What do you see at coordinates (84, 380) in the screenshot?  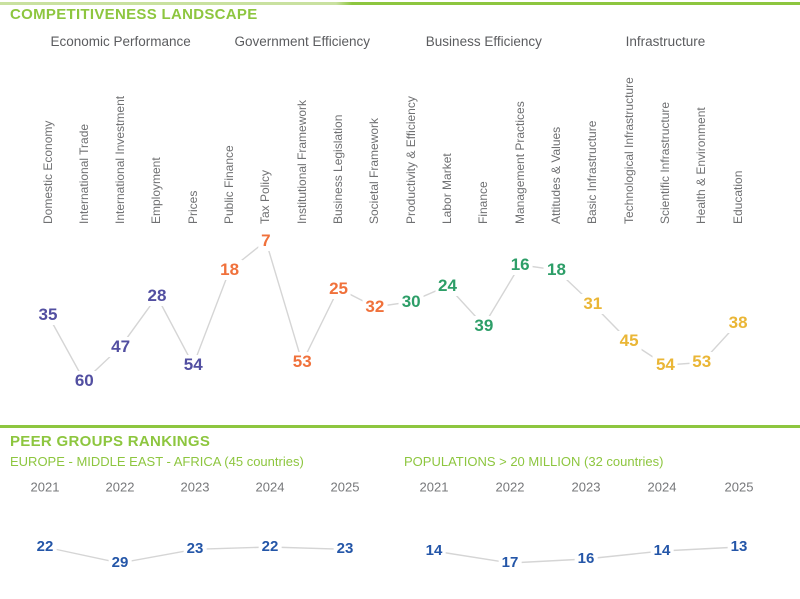 I see `indicator-rank-value: 60` at bounding box center [84, 380].